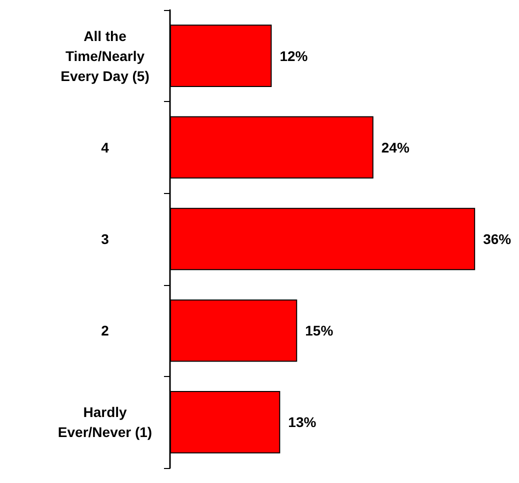 The width and height of the screenshot is (519, 483). Describe the element at coordinates (294, 56) in the screenshot. I see `data-label: 12%` at that location.